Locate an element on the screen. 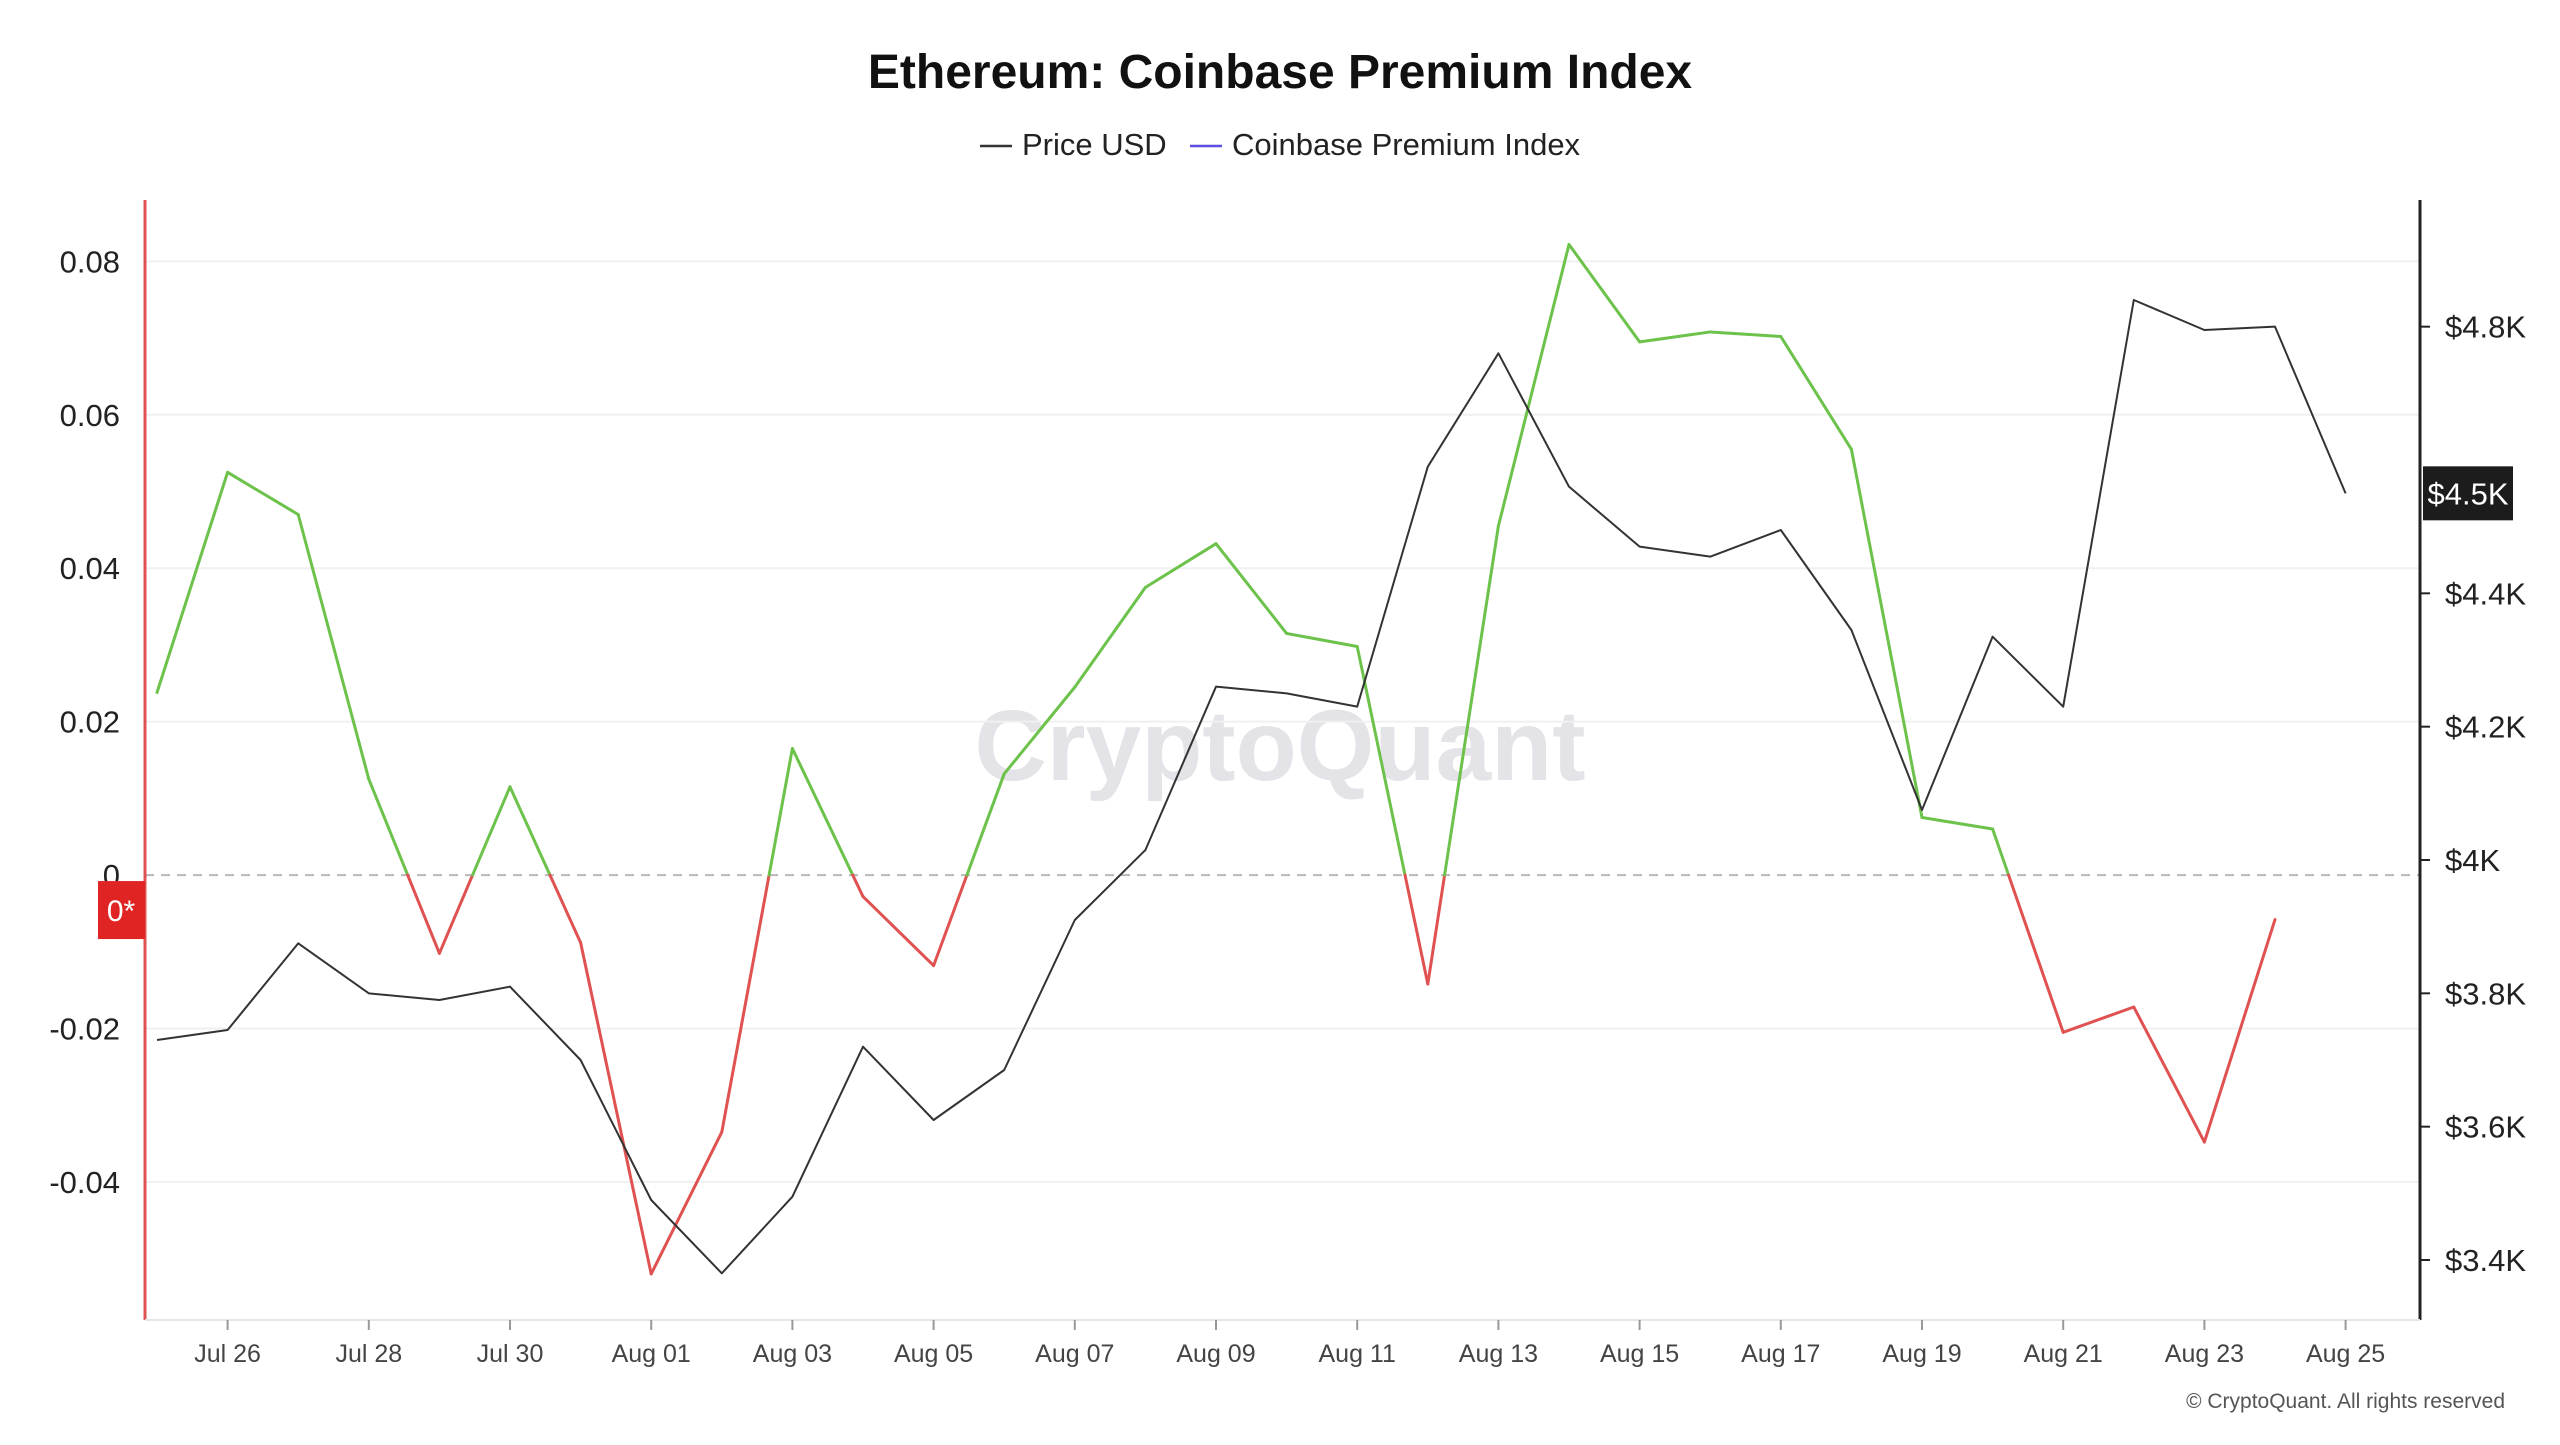 The width and height of the screenshot is (2560, 1445). x-tick-label-12: Aug 19 is located at coordinates (1921, 1354).